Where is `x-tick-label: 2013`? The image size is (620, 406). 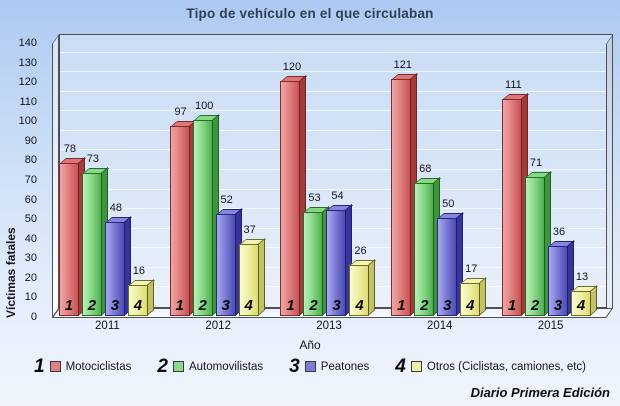 x-tick-label: 2013 is located at coordinates (329, 326).